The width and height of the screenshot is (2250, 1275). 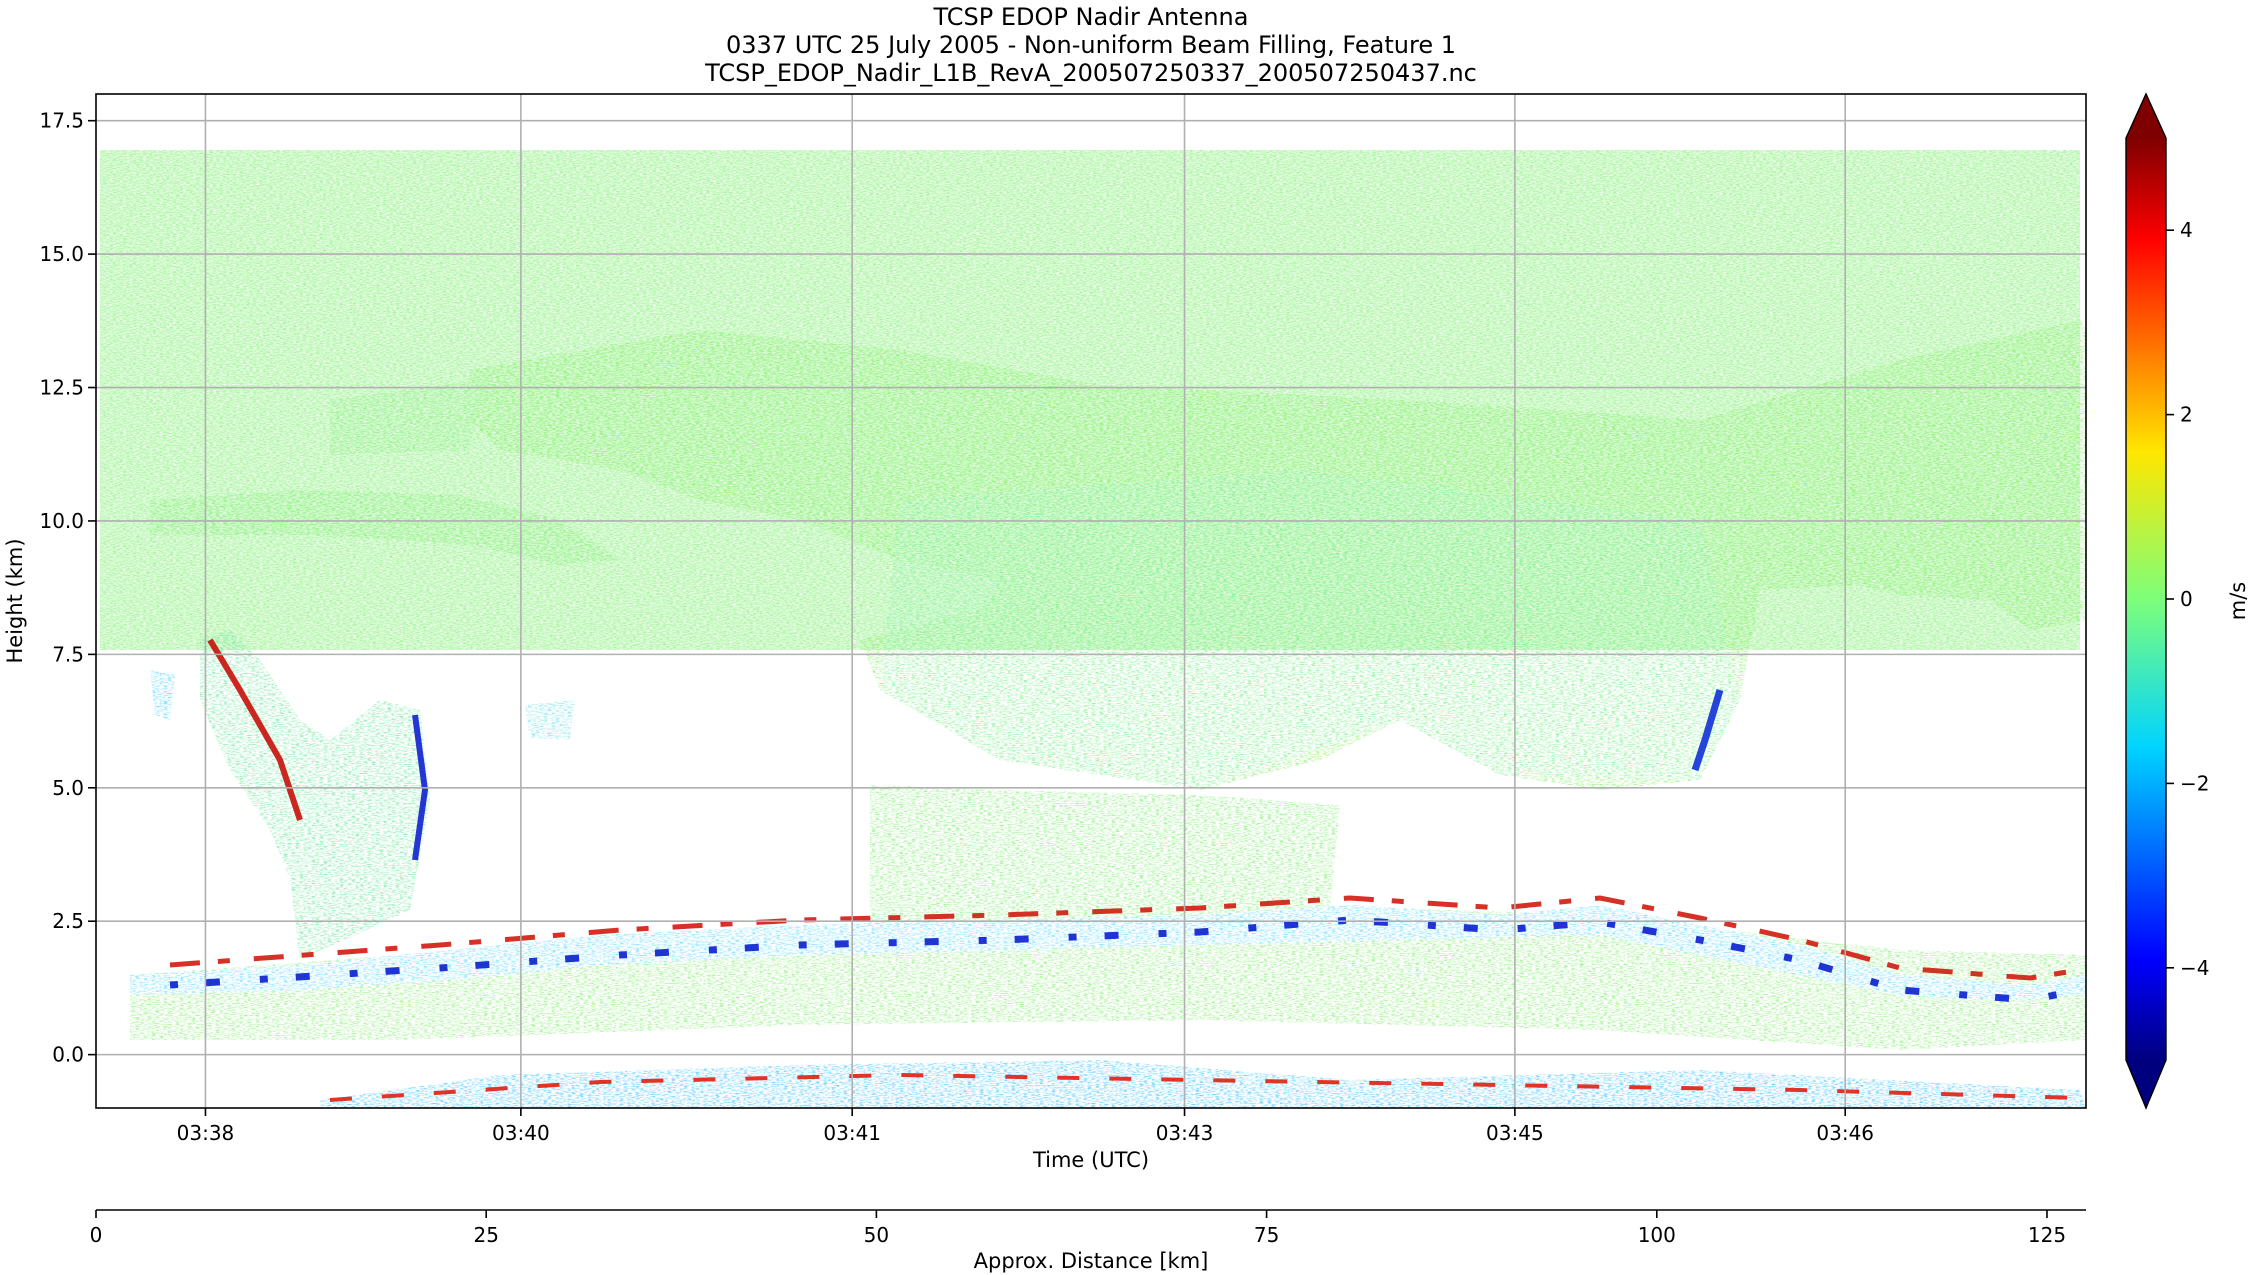 What do you see at coordinates (68, 788) in the screenshot?
I see `y-tick-label: 5.0` at bounding box center [68, 788].